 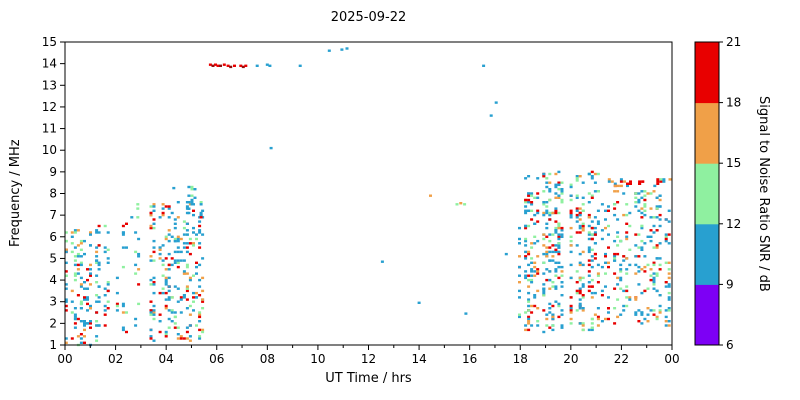 What do you see at coordinates (49, 64) in the screenshot?
I see `y-tick-label: 14` at bounding box center [49, 64].